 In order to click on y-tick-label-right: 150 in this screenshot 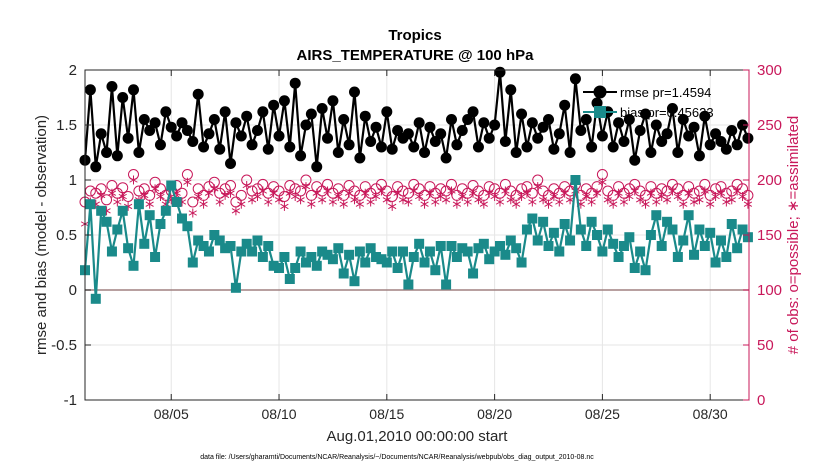, I will do `click(769, 235)`.